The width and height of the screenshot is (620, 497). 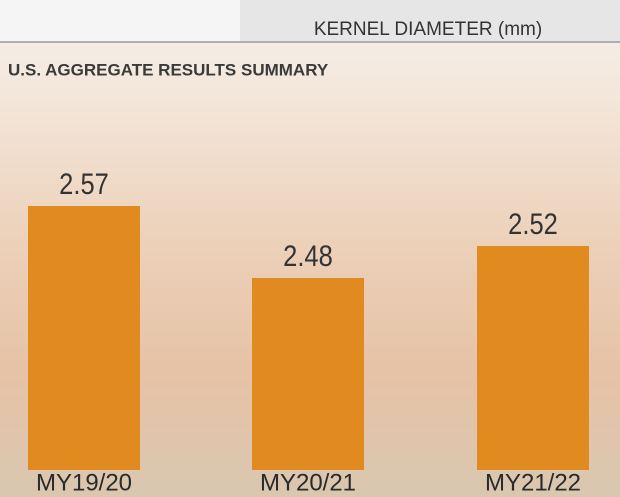 I want to click on x-tick-label: MY21/22, so click(x=533, y=482).